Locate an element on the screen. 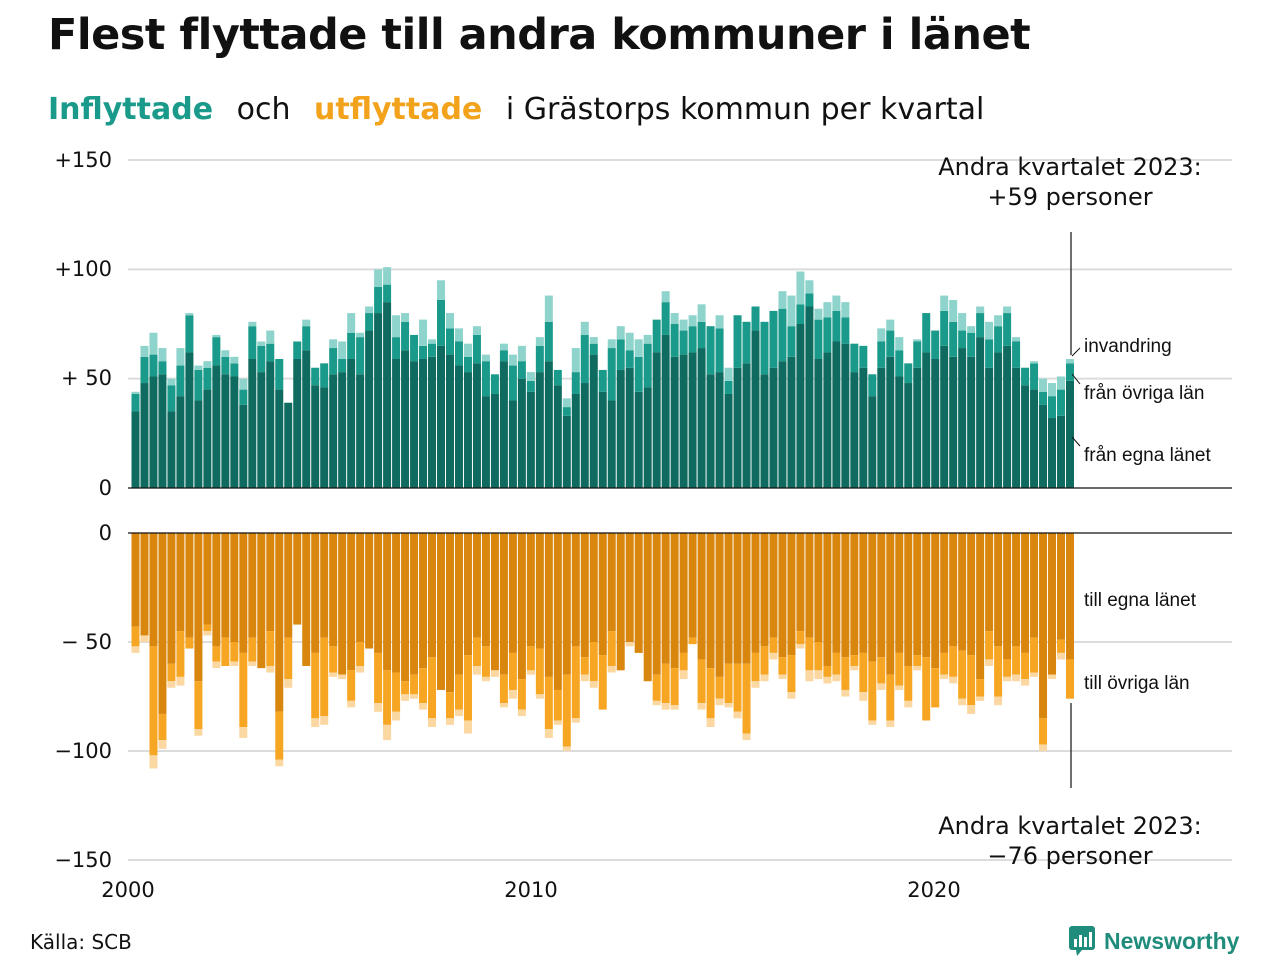  ytick-label-7: −150 is located at coordinates (83, 860).